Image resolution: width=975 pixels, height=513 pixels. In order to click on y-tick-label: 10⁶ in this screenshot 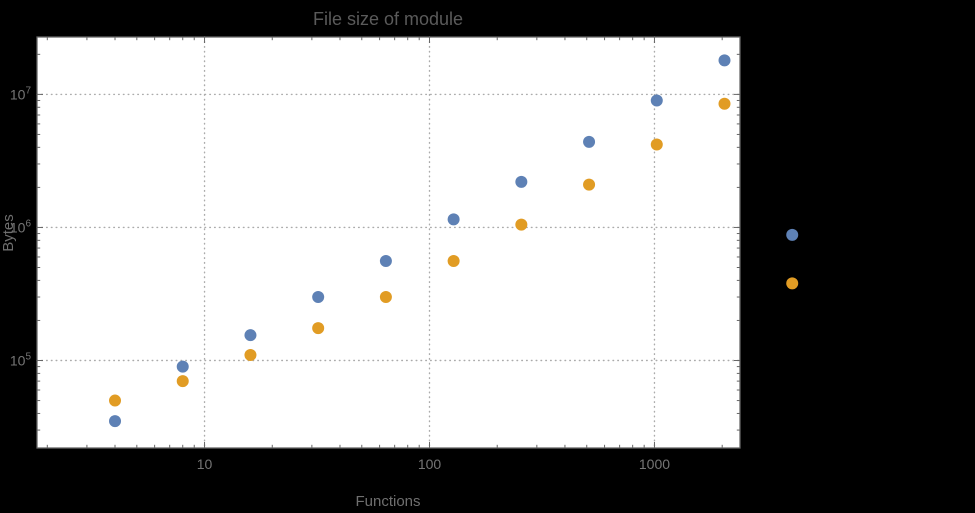, I will do `click(21, 226)`.